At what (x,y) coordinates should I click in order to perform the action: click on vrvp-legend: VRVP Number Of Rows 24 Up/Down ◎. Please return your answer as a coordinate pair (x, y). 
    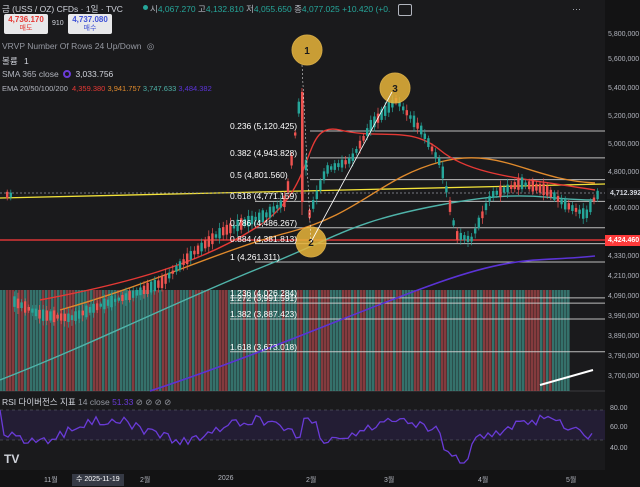
    Looking at the image, I should click on (78, 46).